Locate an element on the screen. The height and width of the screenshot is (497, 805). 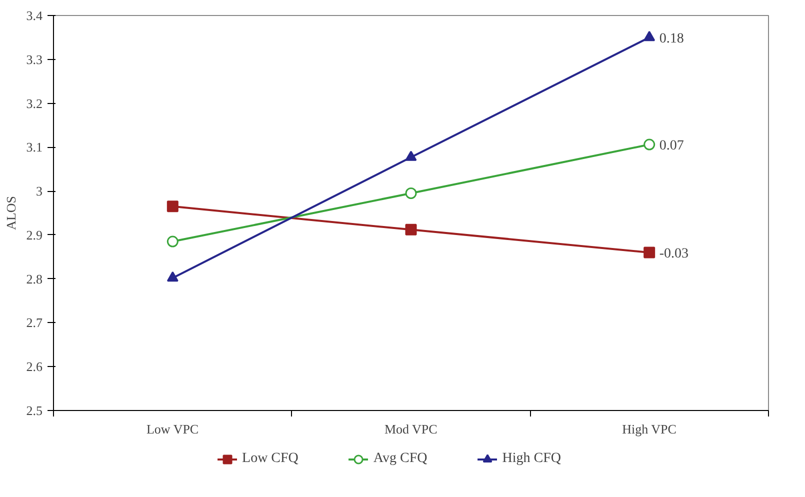
legend-label: Low CFQ is located at coordinates (270, 459).